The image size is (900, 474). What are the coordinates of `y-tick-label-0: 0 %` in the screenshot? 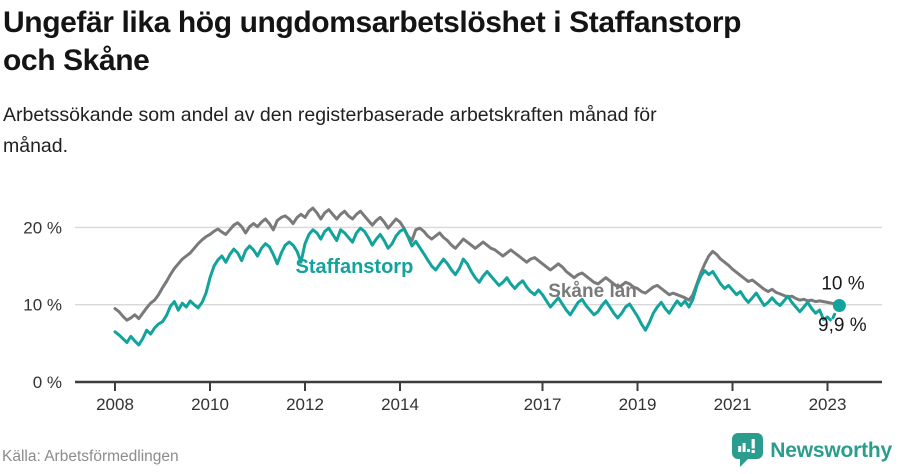 It's located at (47, 382).